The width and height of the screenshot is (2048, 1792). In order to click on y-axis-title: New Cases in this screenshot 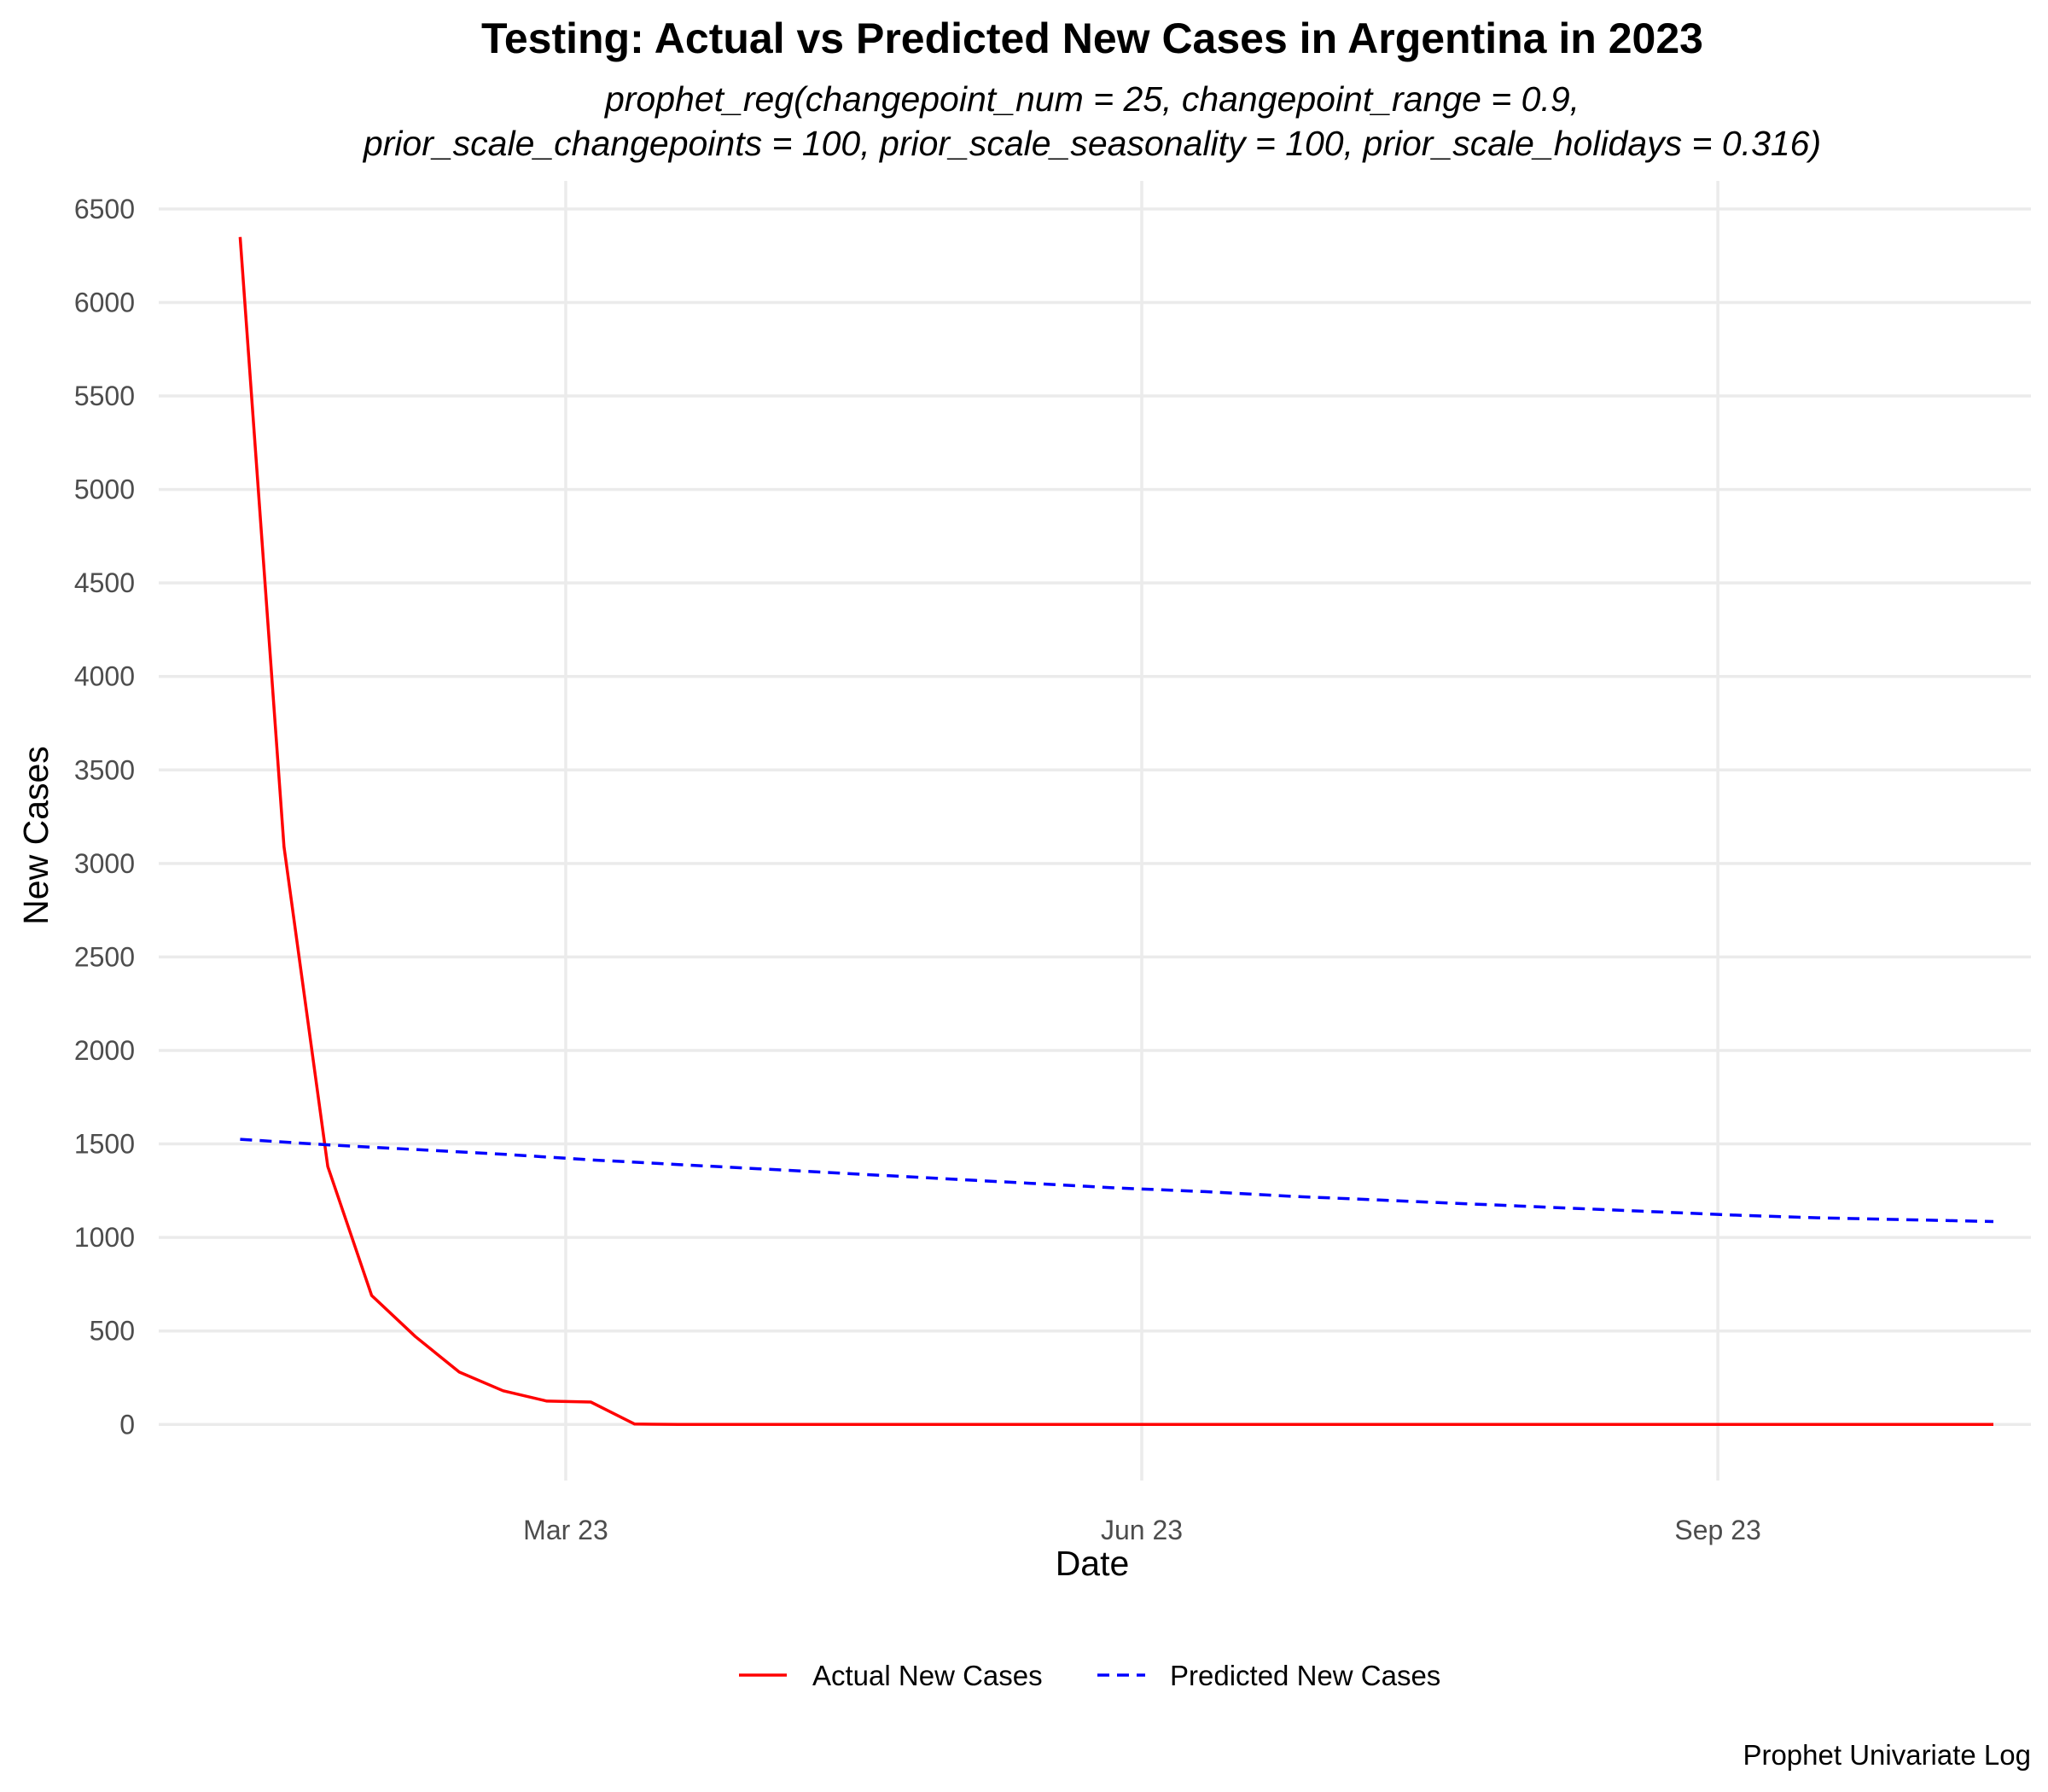, I will do `click(35, 835)`.